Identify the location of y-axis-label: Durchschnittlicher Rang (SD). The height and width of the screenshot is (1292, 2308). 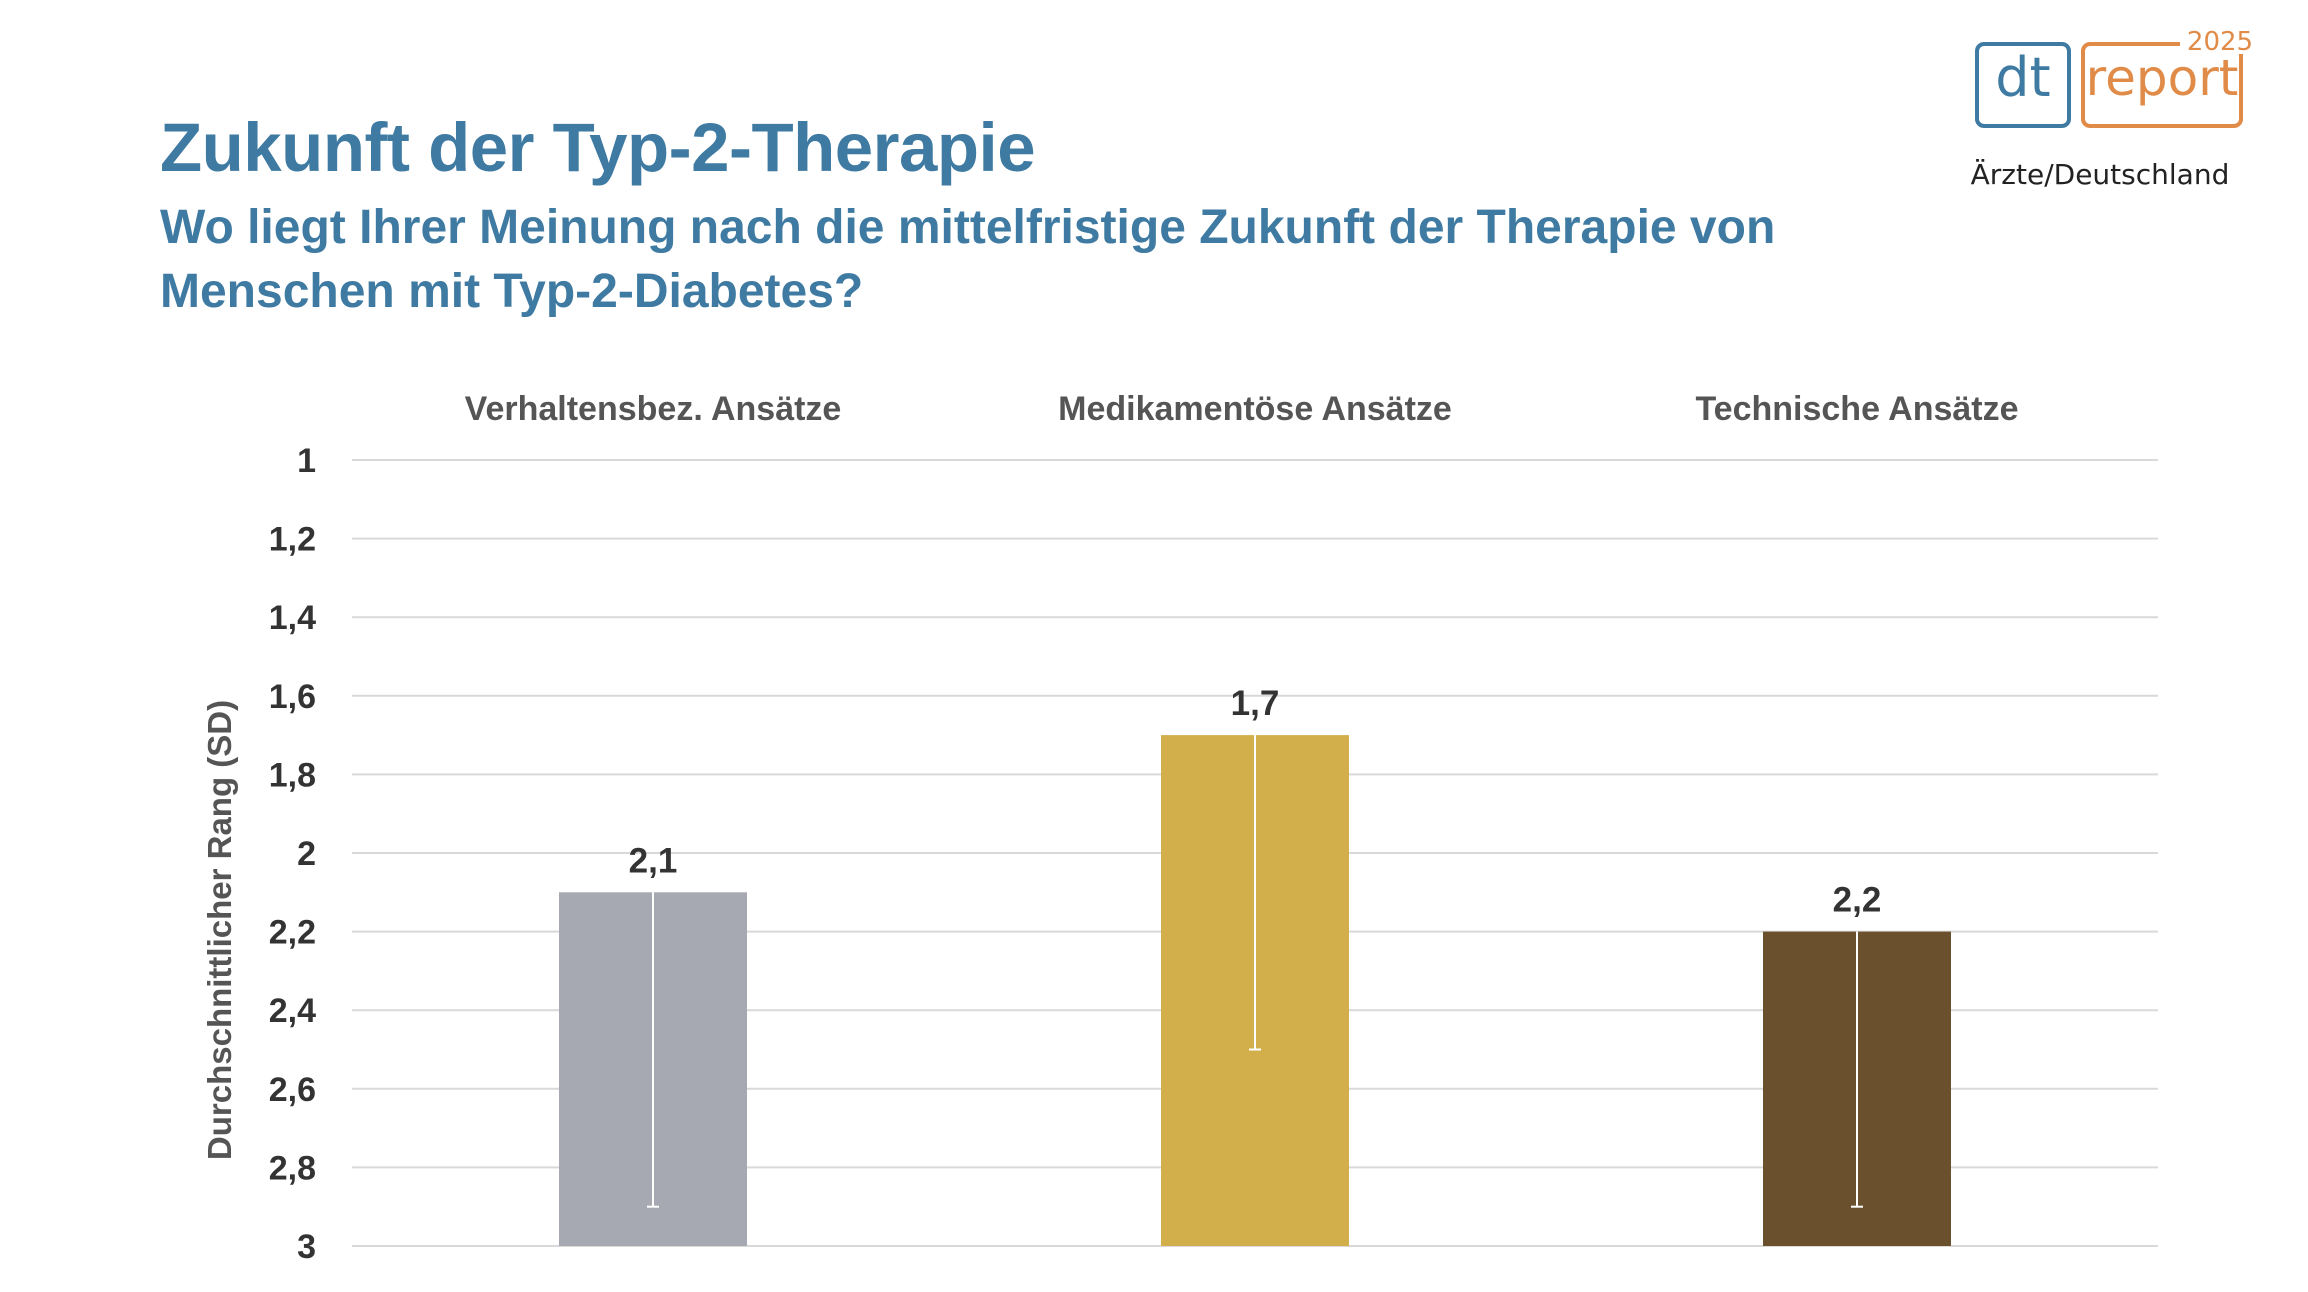
(219, 930).